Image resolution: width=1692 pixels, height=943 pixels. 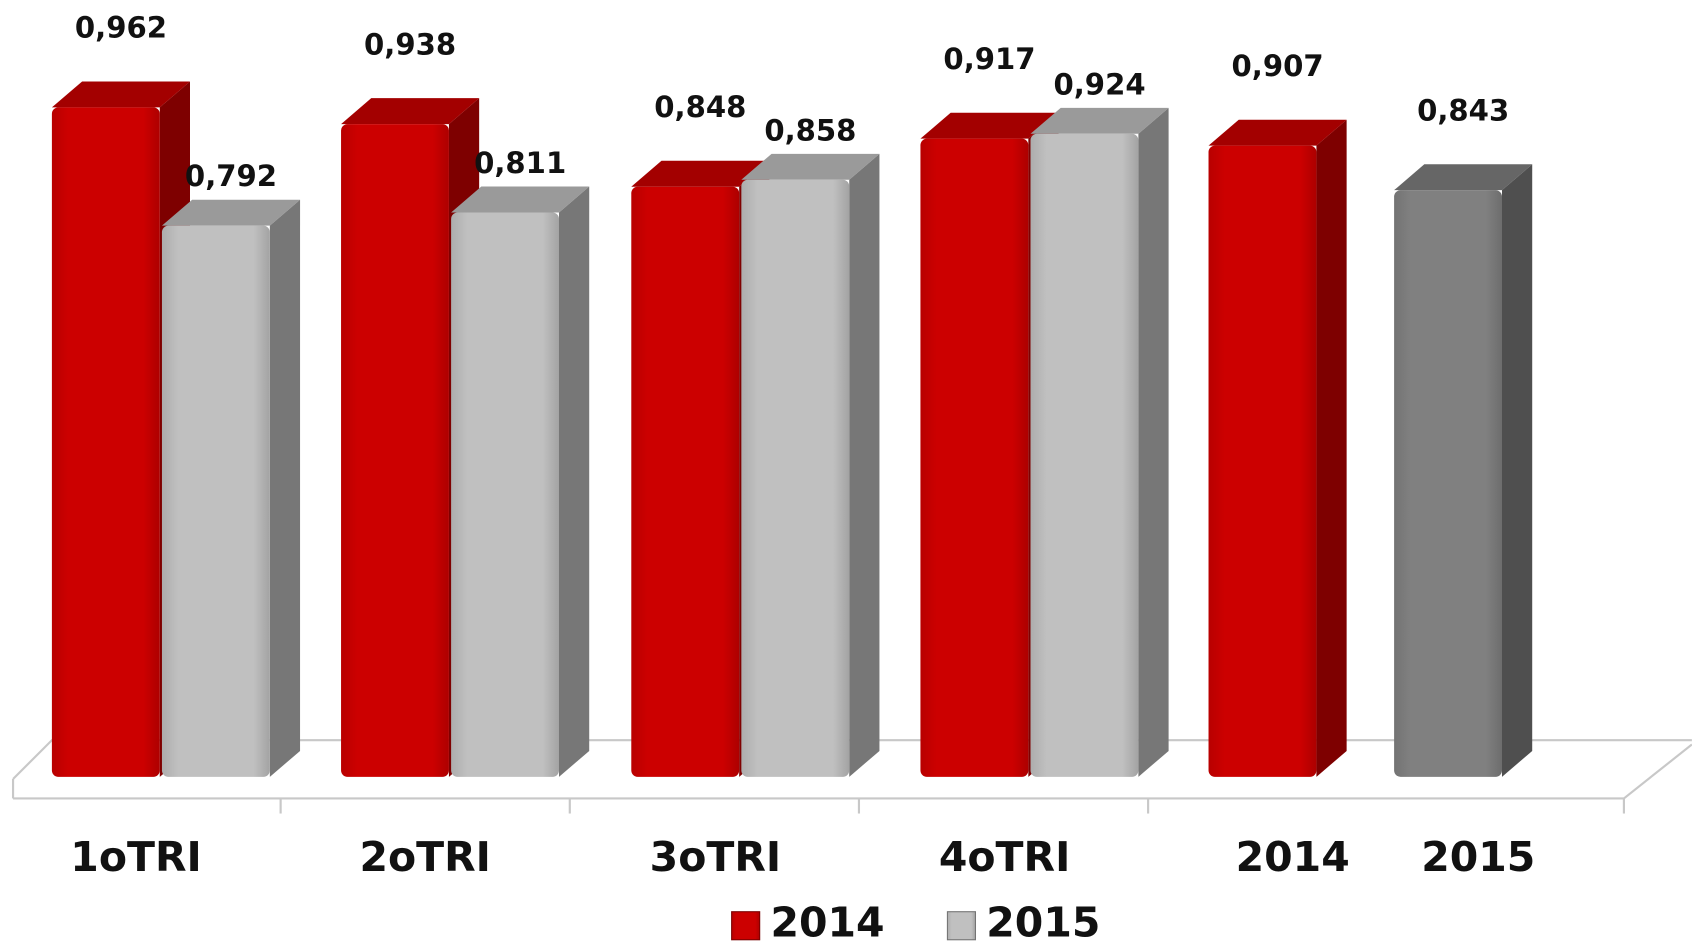 What do you see at coordinates (716, 857) in the screenshot?
I see `x-tick-label: 3oTRI` at bounding box center [716, 857].